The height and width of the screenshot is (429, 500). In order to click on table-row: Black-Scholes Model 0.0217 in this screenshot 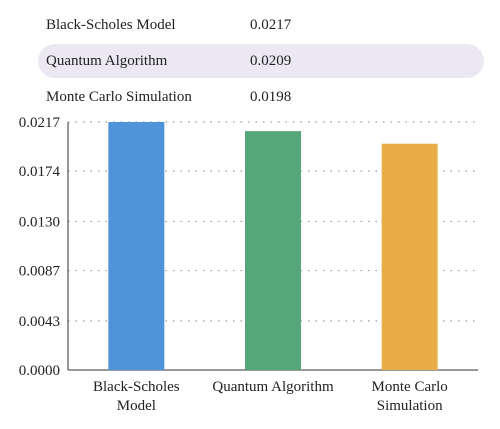, I will do `click(261, 25)`.